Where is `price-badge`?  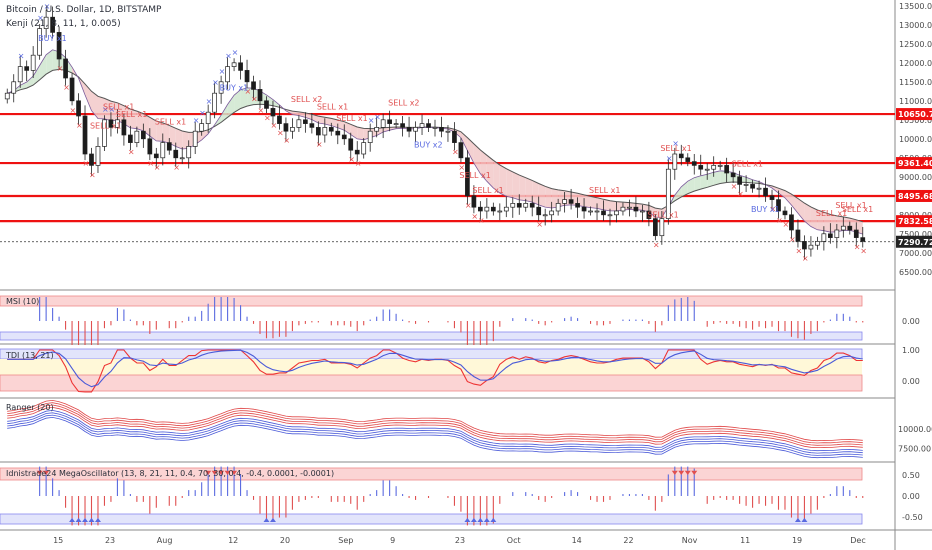
price-badge is located at coordinates (914, 114).